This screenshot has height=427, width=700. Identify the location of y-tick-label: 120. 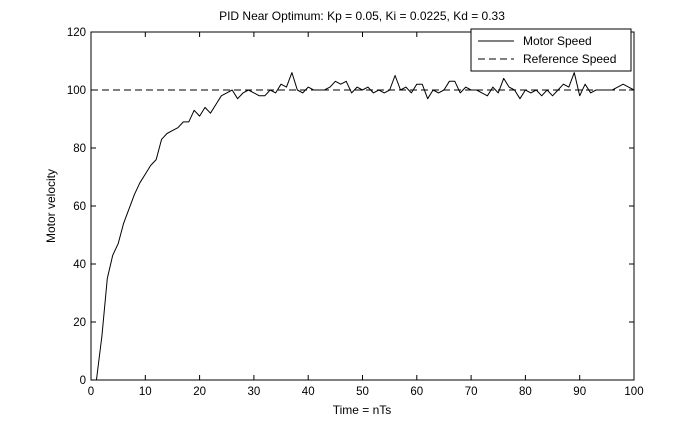
(76, 33).